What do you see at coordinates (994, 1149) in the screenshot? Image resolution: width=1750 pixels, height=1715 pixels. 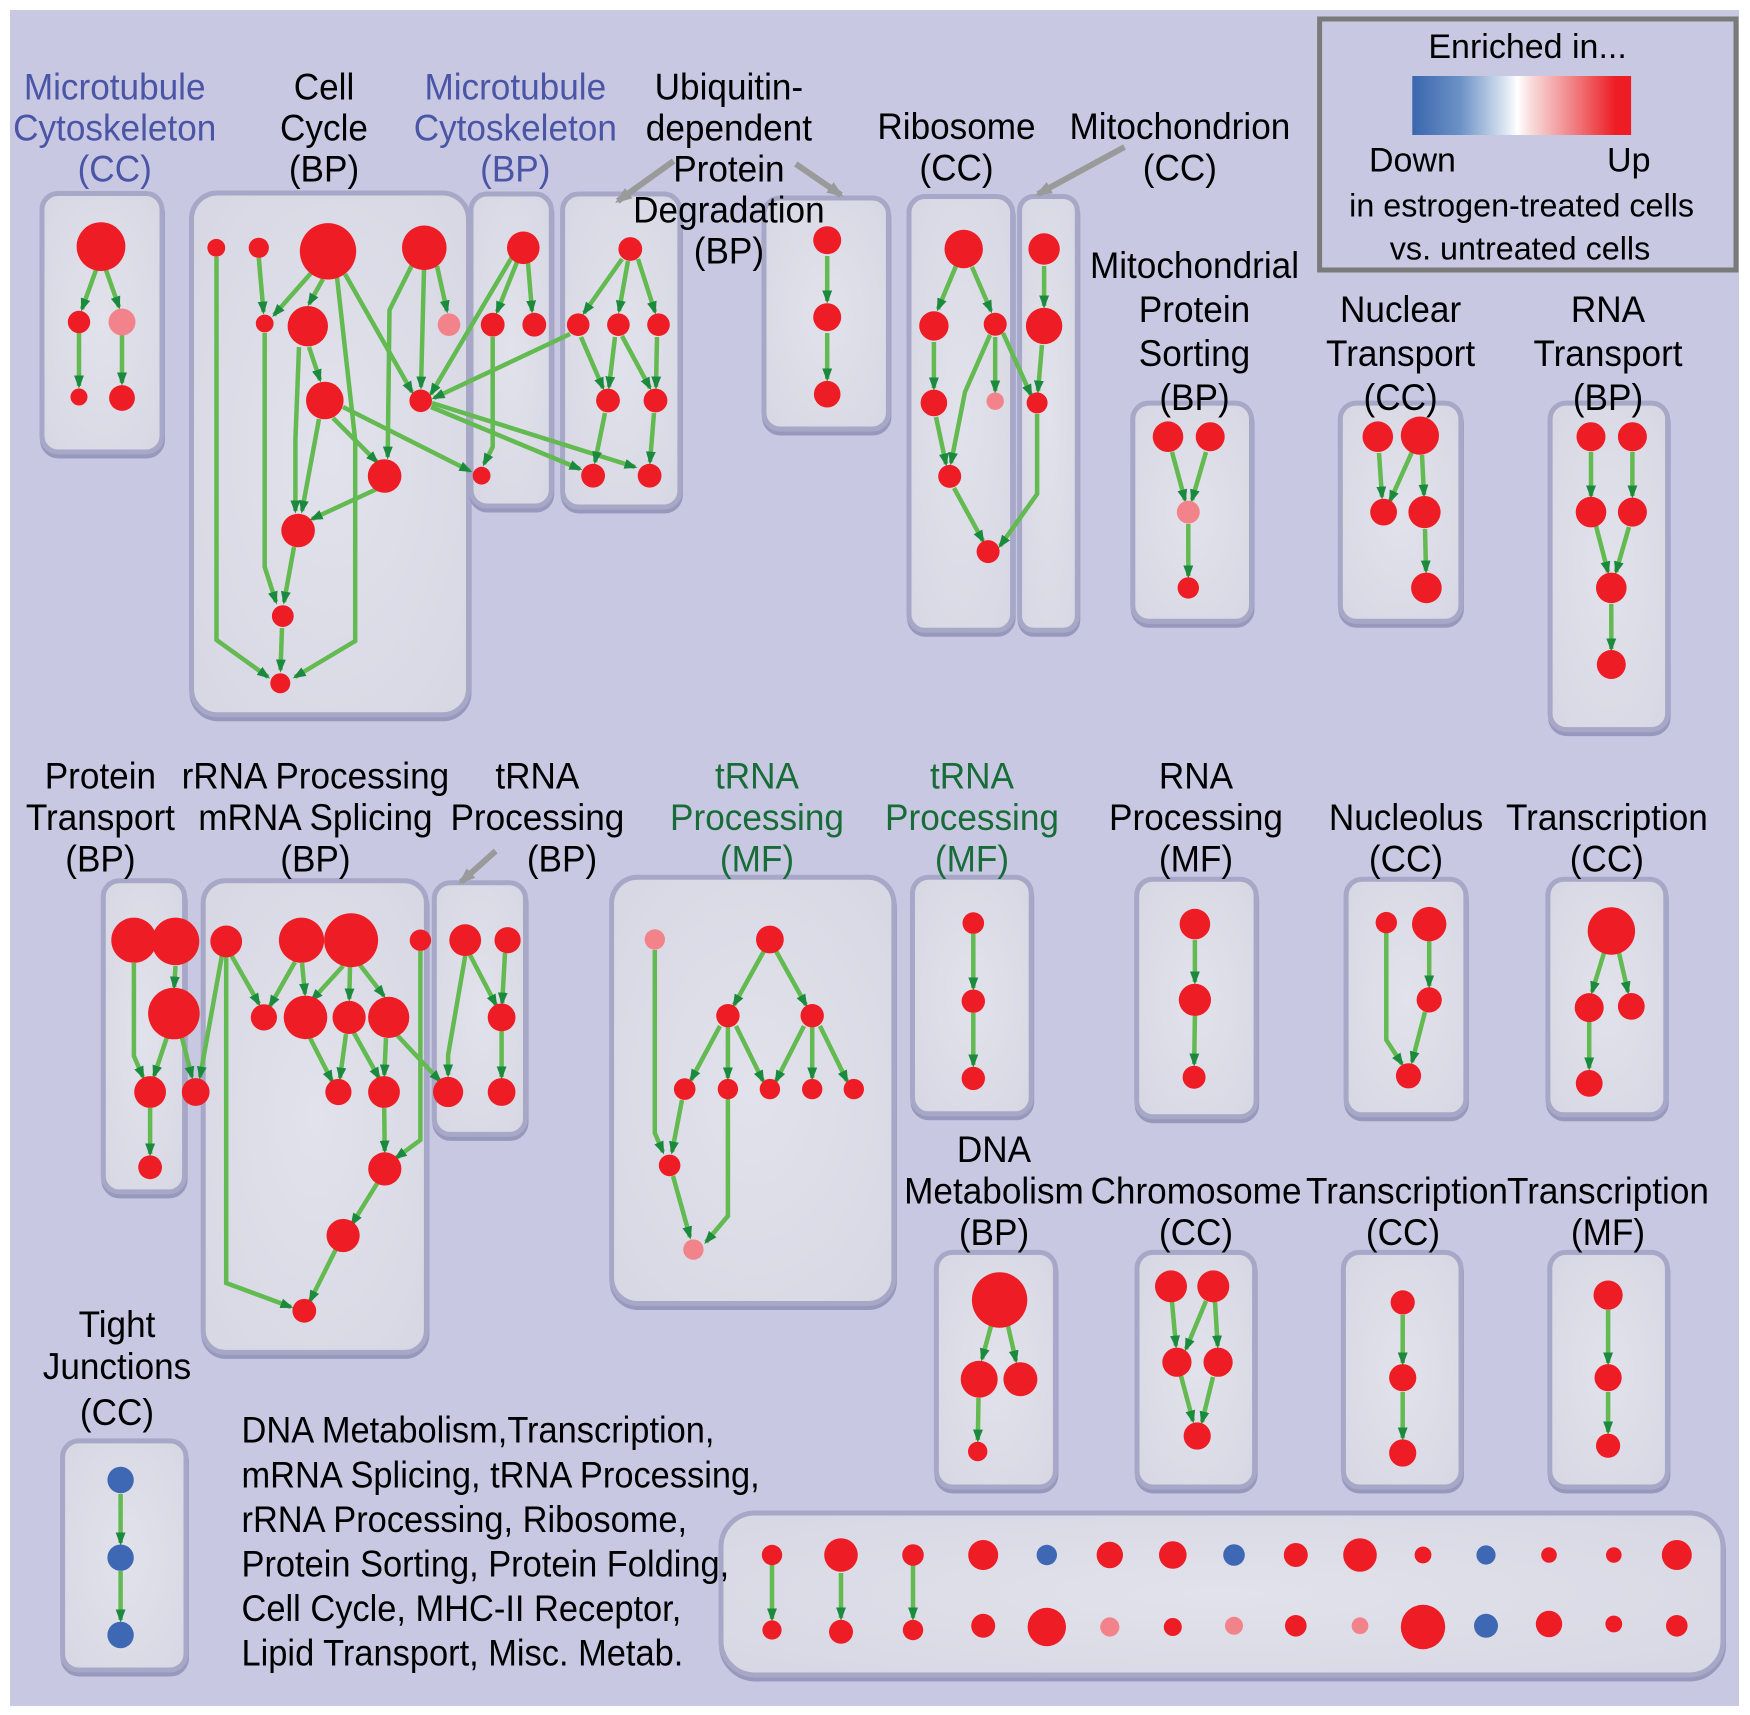 I see `svg-text: DNA` at bounding box center [994, 1149].